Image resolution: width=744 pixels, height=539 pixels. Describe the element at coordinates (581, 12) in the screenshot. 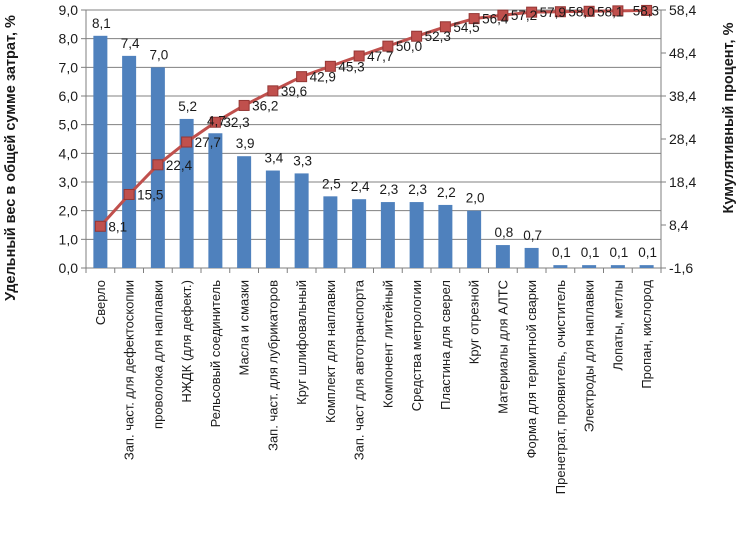

I see `line-value-label: 58,0` at that location.